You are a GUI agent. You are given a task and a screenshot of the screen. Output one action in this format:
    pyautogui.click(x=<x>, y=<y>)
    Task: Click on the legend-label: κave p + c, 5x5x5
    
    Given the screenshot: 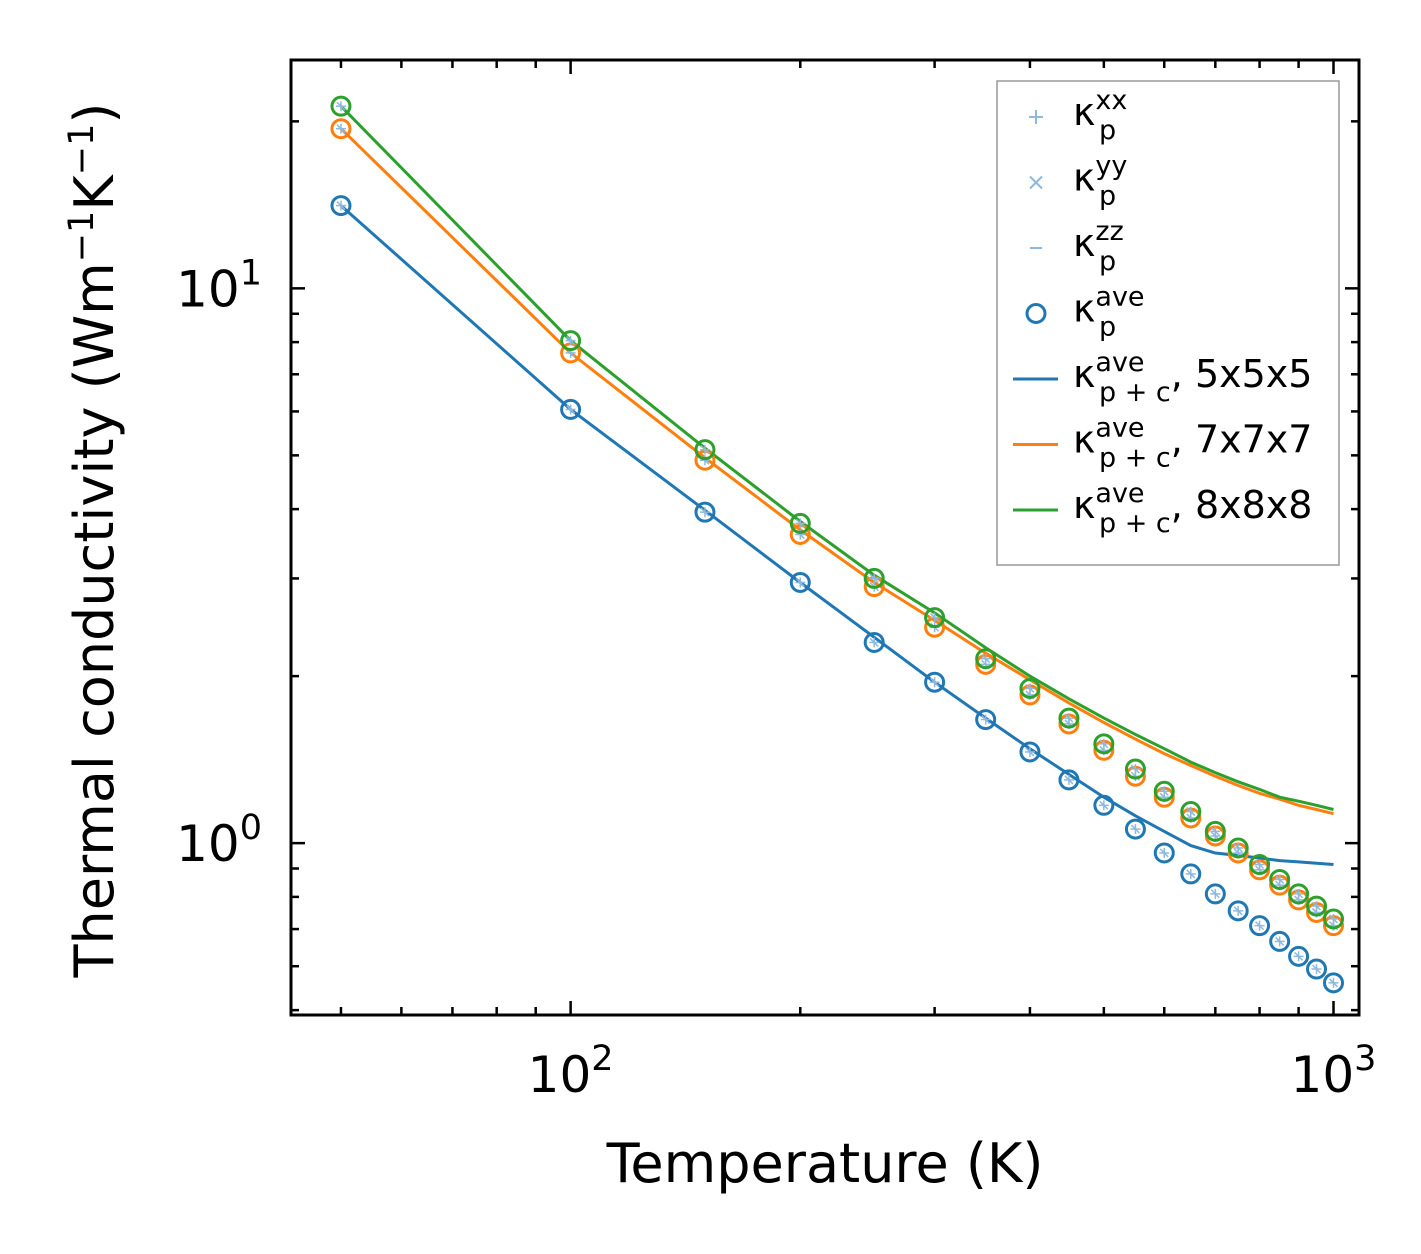 What is the action you would take?
    pyautogui.click(x=1192, y=377)
    